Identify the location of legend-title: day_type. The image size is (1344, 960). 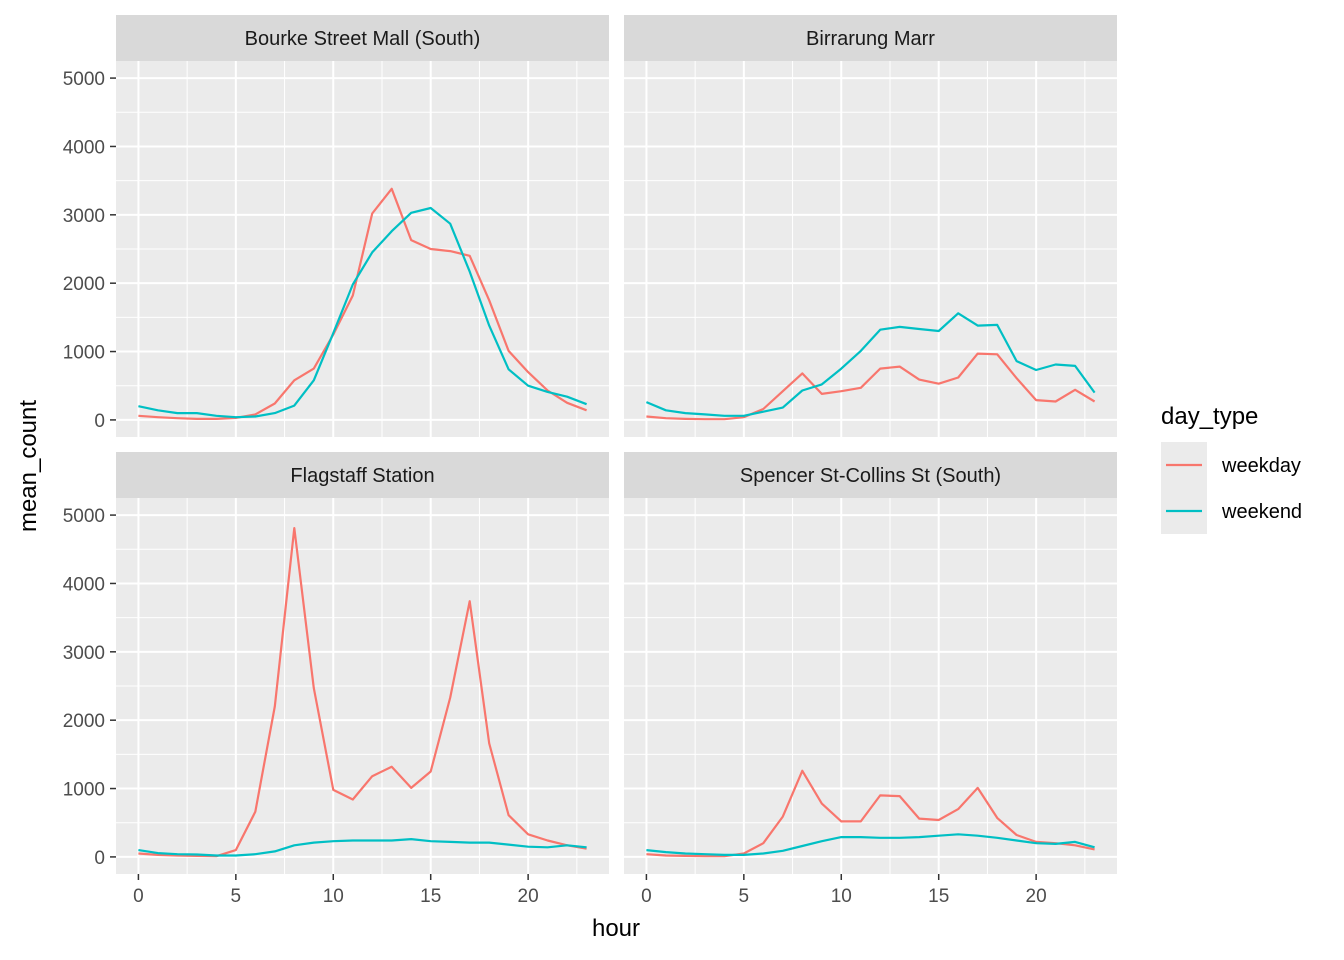
(1209, 416).